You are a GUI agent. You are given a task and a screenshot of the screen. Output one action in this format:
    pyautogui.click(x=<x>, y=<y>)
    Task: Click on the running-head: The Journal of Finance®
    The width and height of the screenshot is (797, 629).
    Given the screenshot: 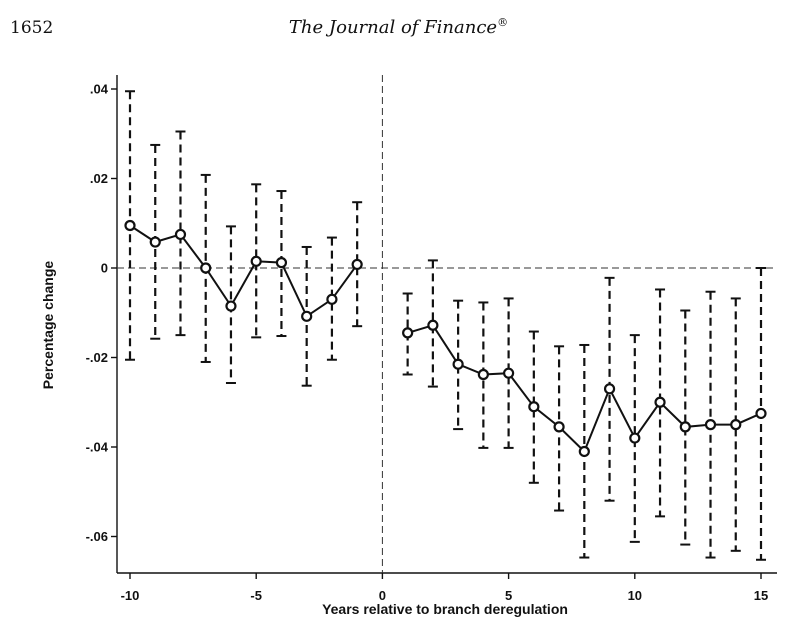 What is the action you would take?
    pyautogui.click(x=398, y=27)
    